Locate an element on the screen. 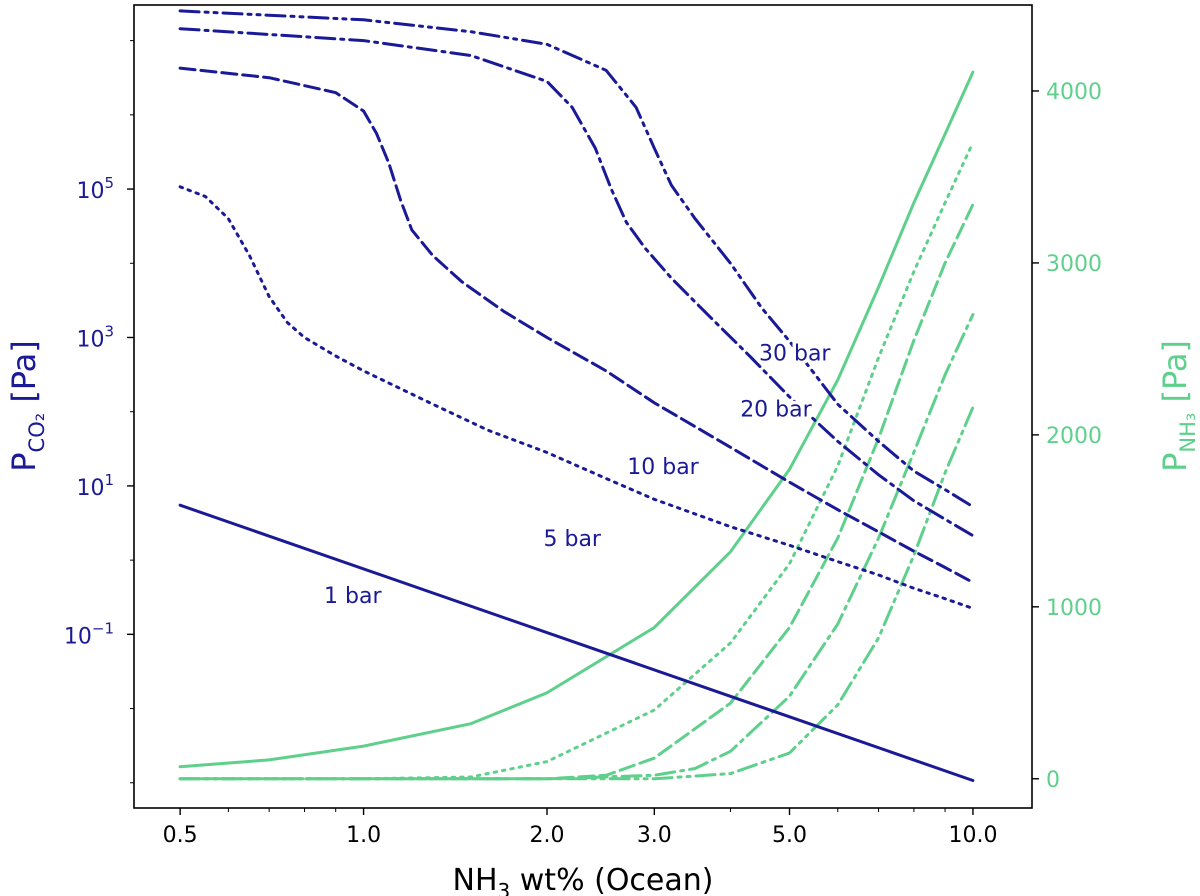  right-axis-label: PNH₃ [Pa] is located at coordinates (1178, 406).